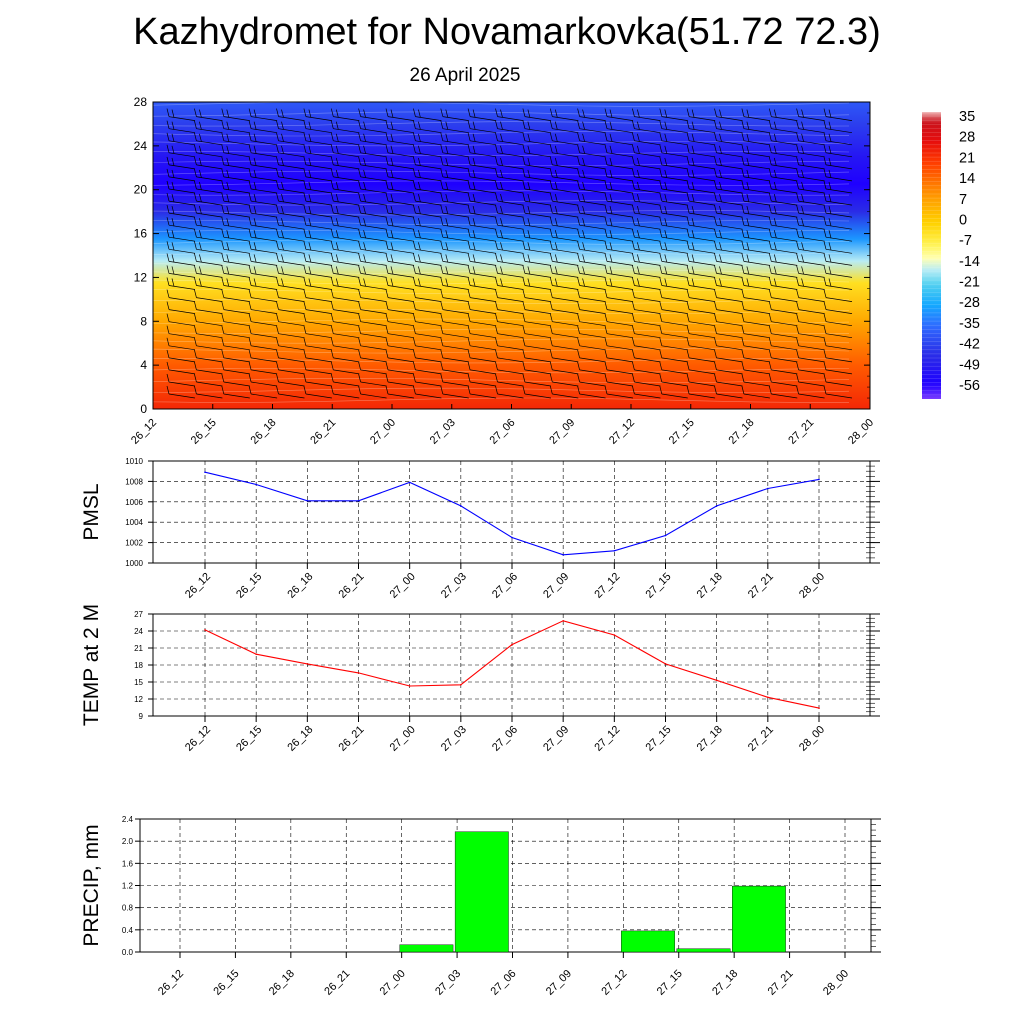  What do you see at coordinates (648, 941) in the screenshot?
I see `precip-bar` at bounding box center [648, 941].